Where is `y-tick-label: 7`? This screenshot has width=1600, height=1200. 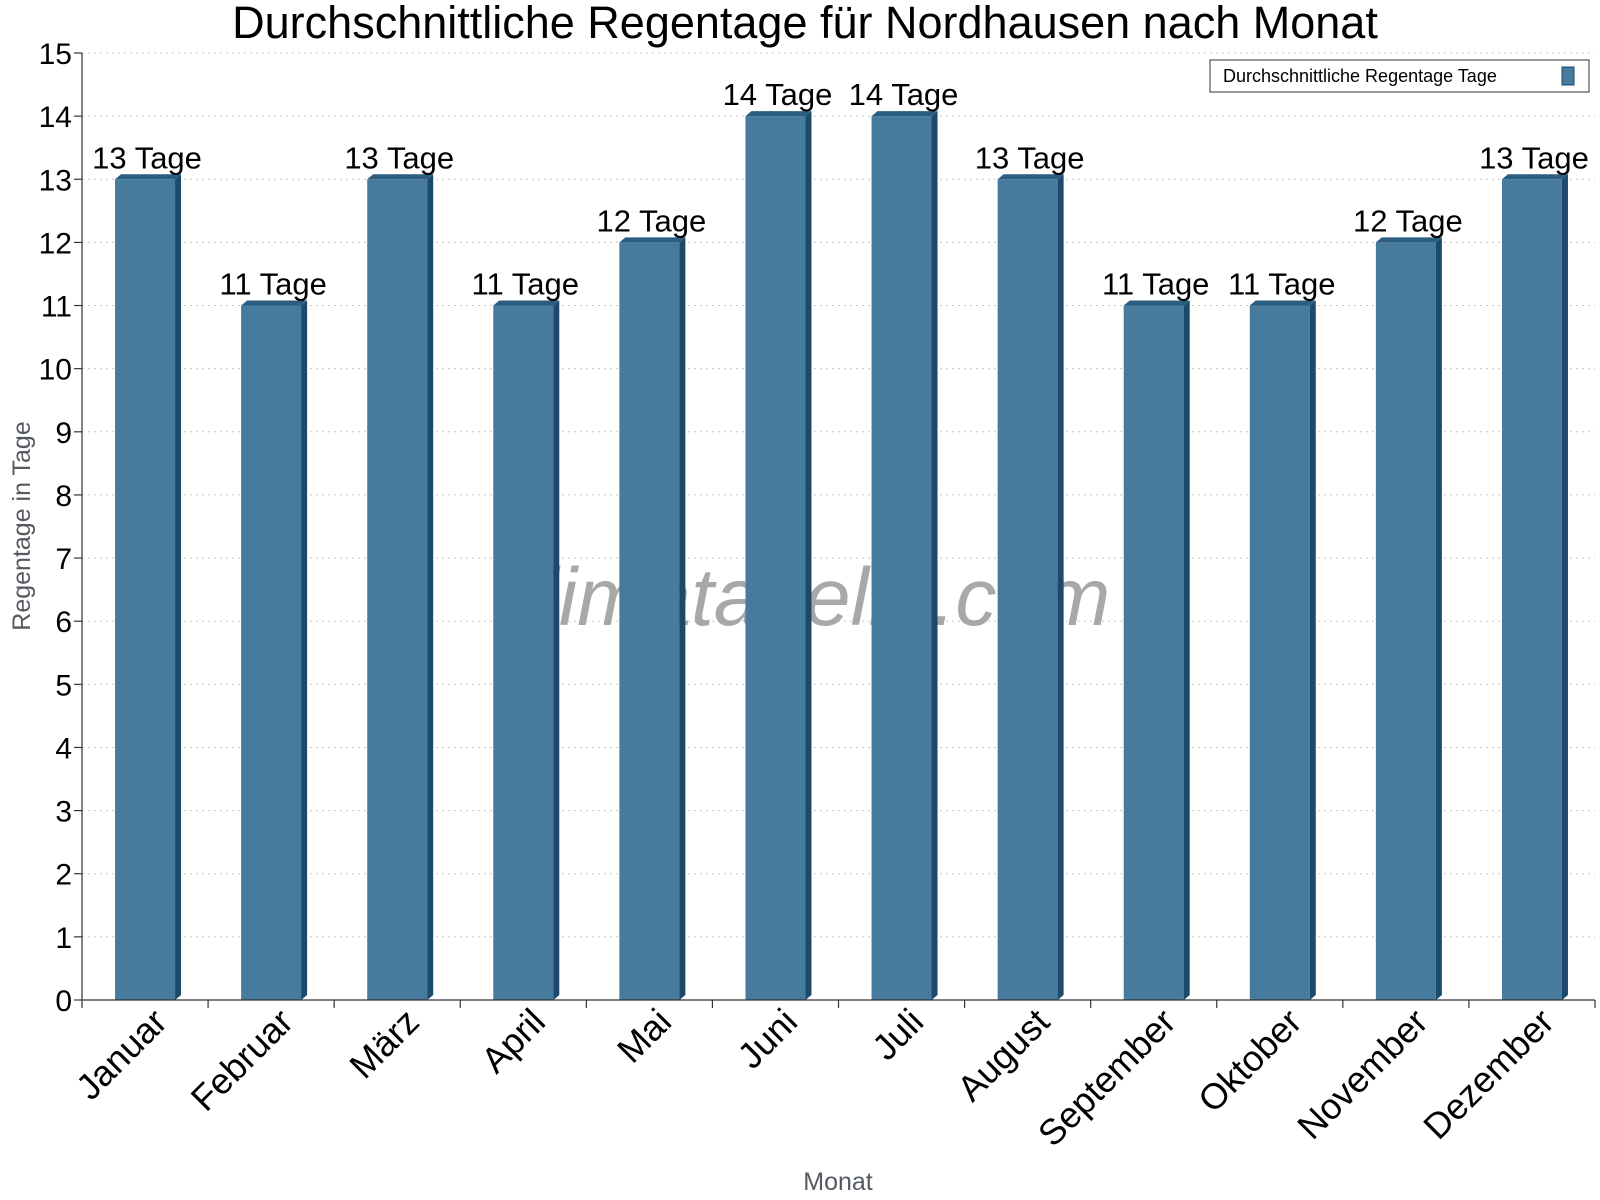
y-tick-label: 7 is located at coordinates (63, 559).